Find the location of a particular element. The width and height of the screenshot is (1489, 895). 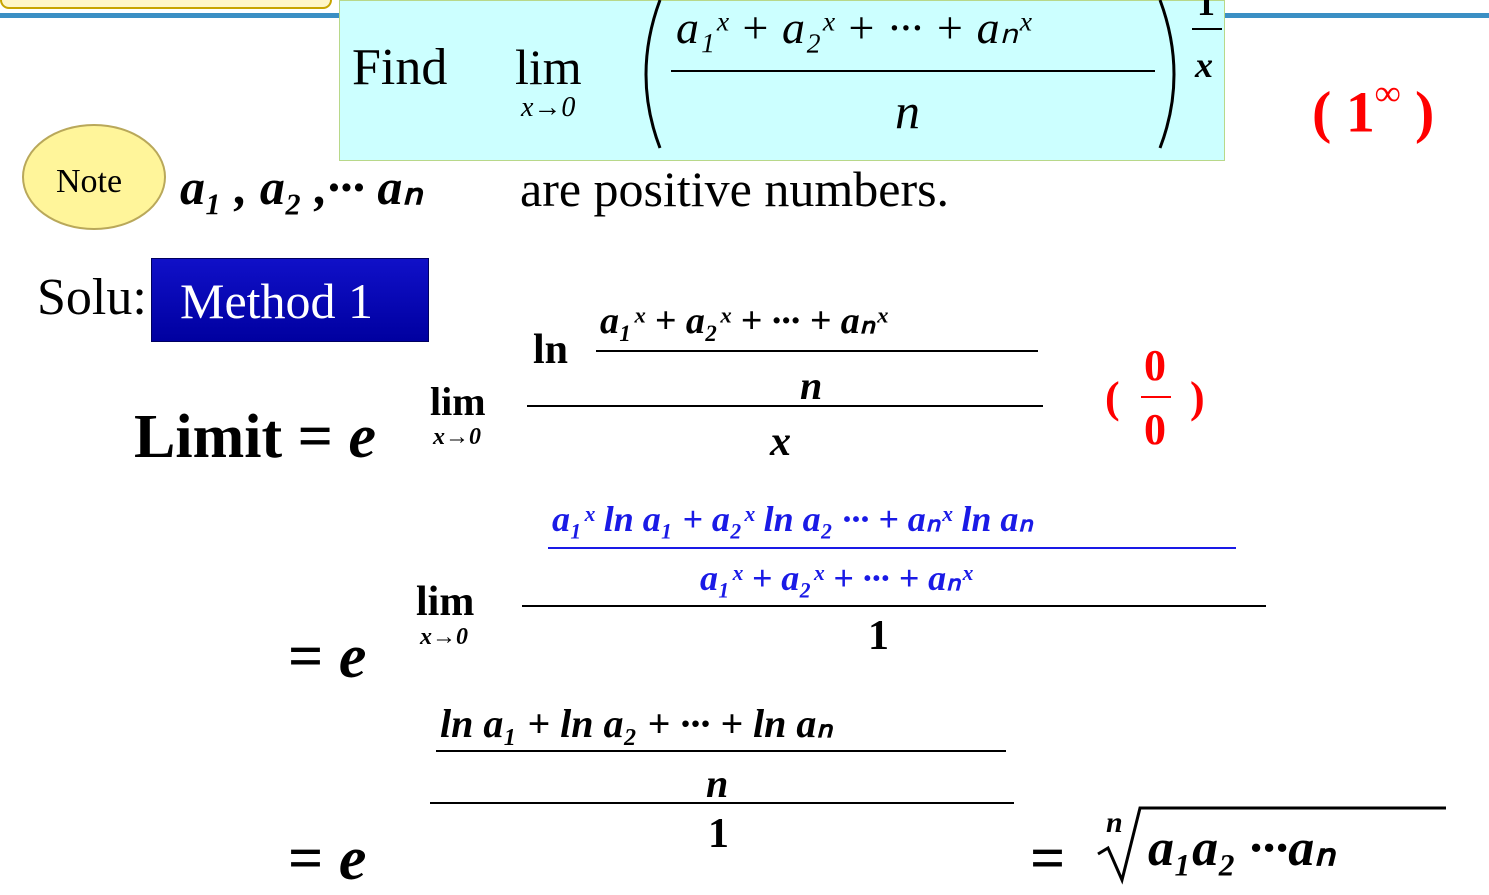

result-equals: = is located at coordinates (1048, 859).